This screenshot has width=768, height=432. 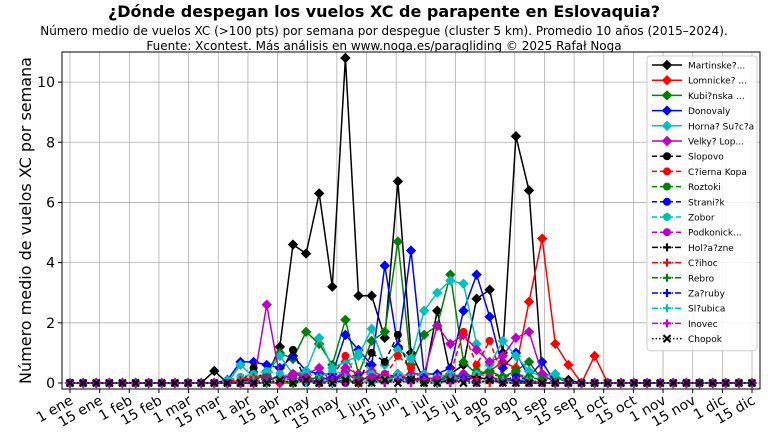 I want to click on legend-entry: C?ihoc, so click(x=685, y=263).